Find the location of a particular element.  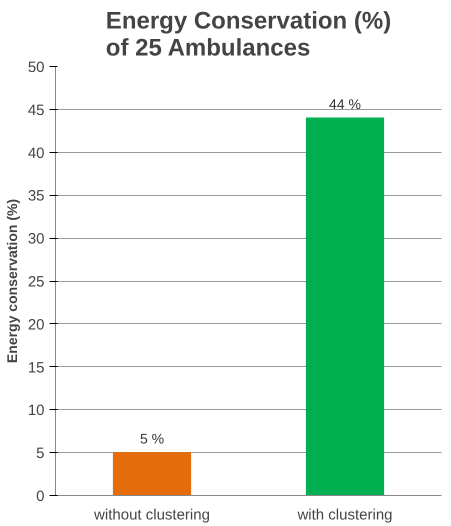

y-tick-label: 35 is located at coordinates (36, 196).